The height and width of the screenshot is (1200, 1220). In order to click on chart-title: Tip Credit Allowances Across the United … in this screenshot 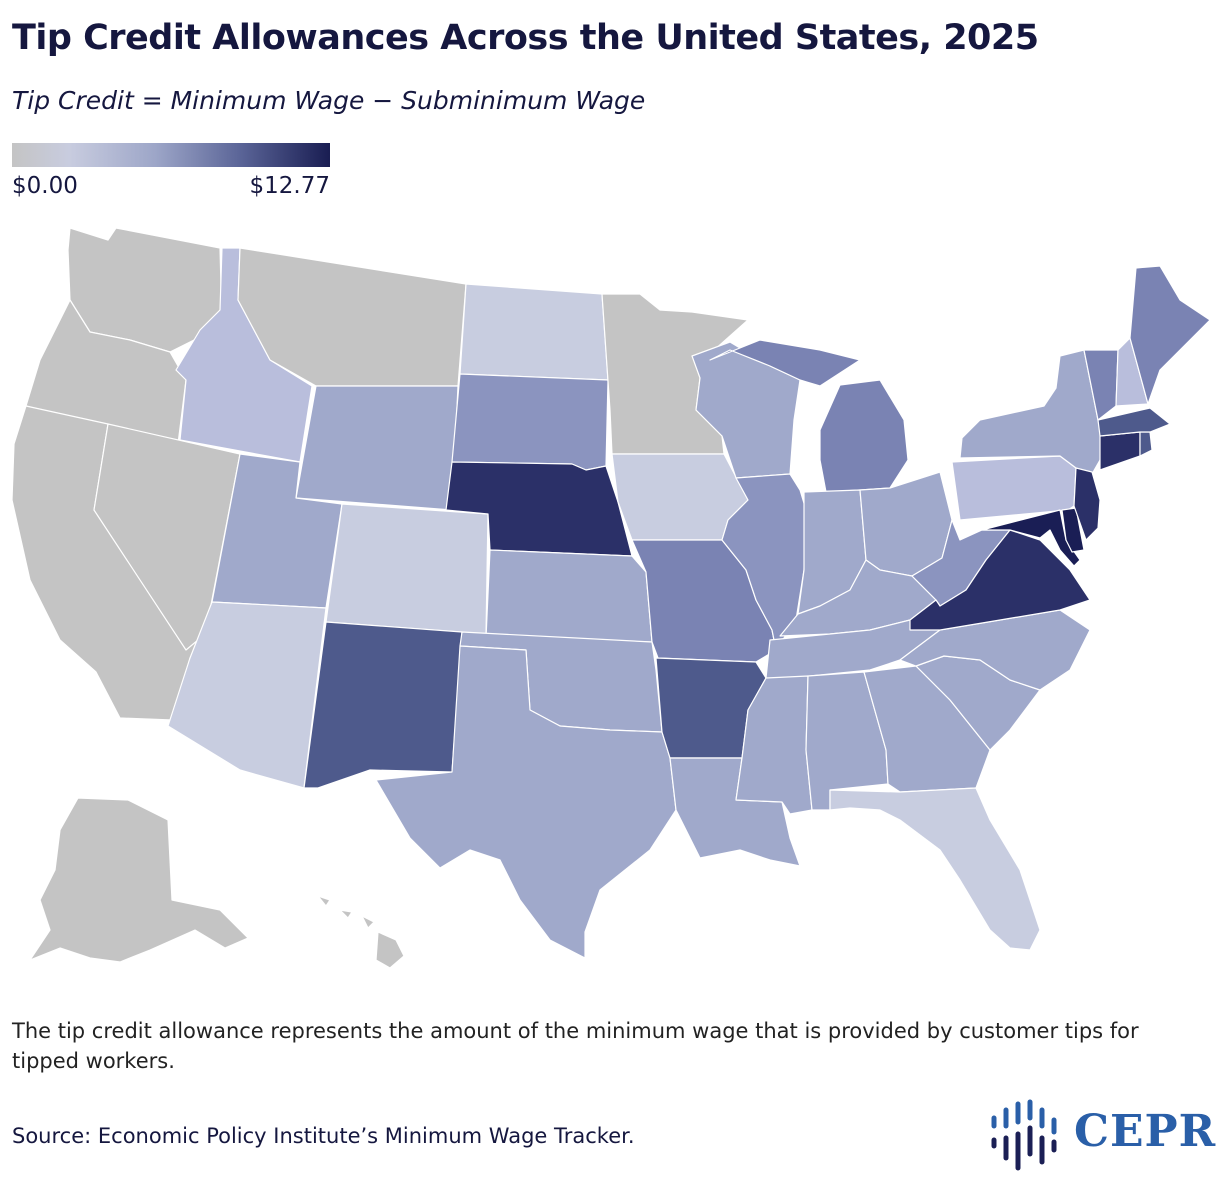, I will do `click(525, 38)`.